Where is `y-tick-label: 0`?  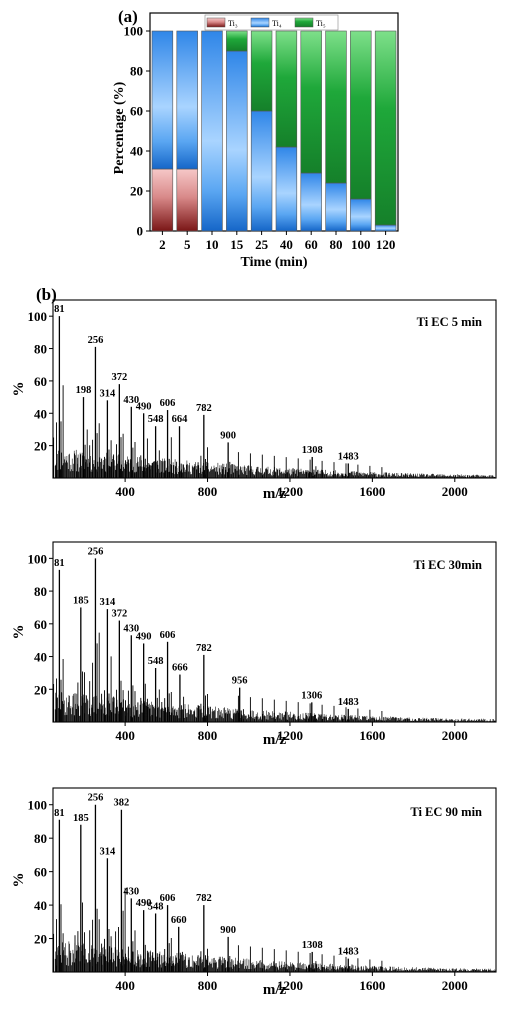 y-tick-label: 0 is located at coordinates (140, 231).